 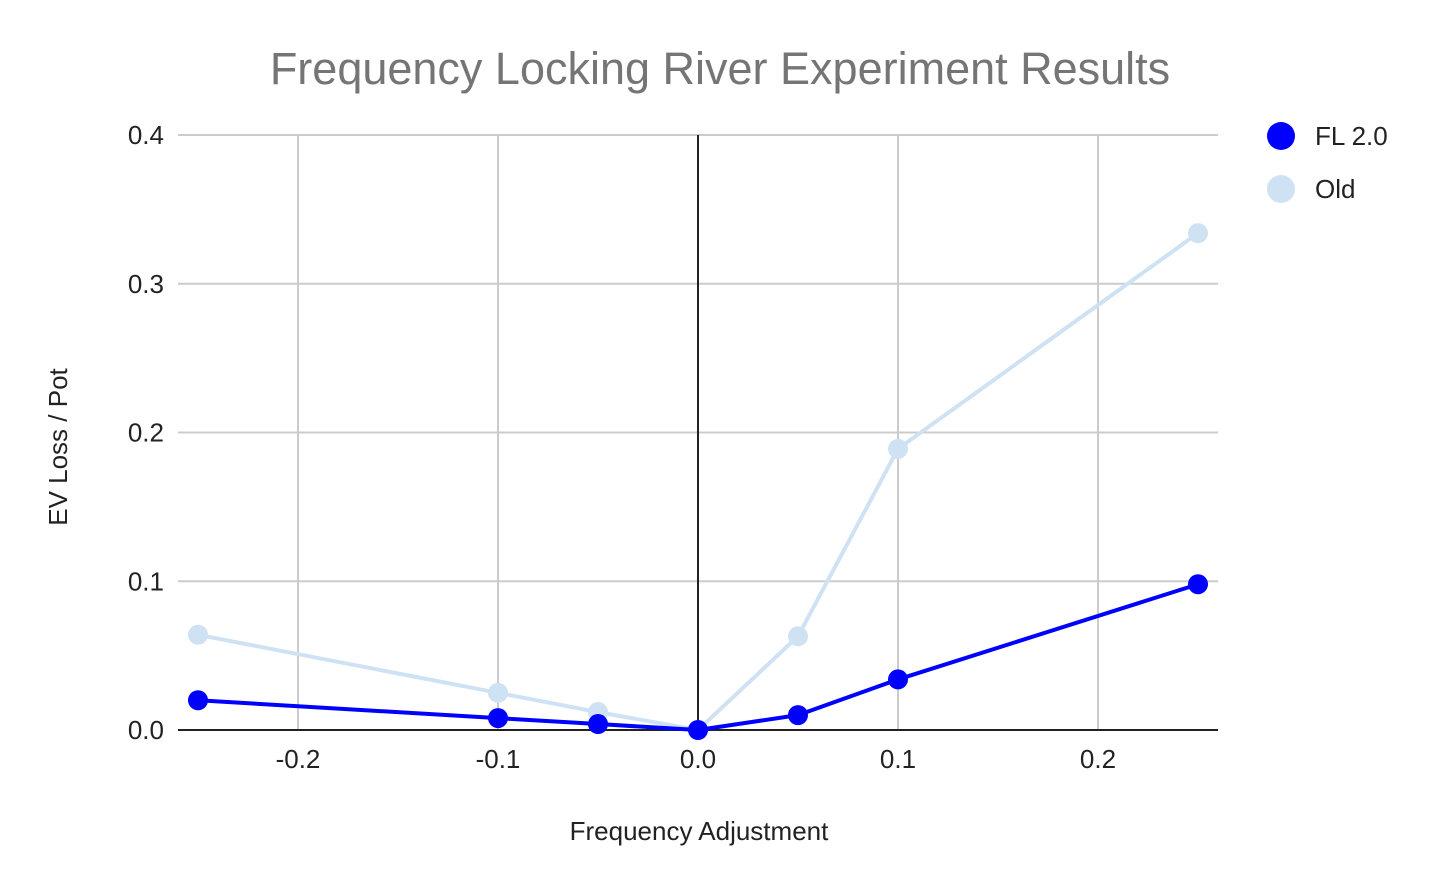 What do you see at coordinates (1351, 136) in the screenshot?
I see `legend-label: FL 2.0` at bounding box center [1351, 136].